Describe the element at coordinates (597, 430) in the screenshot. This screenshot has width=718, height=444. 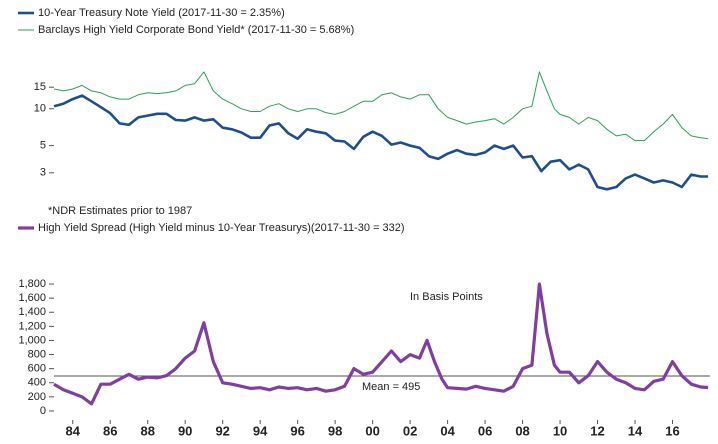
I see `x-tick-label: 12` at that location.